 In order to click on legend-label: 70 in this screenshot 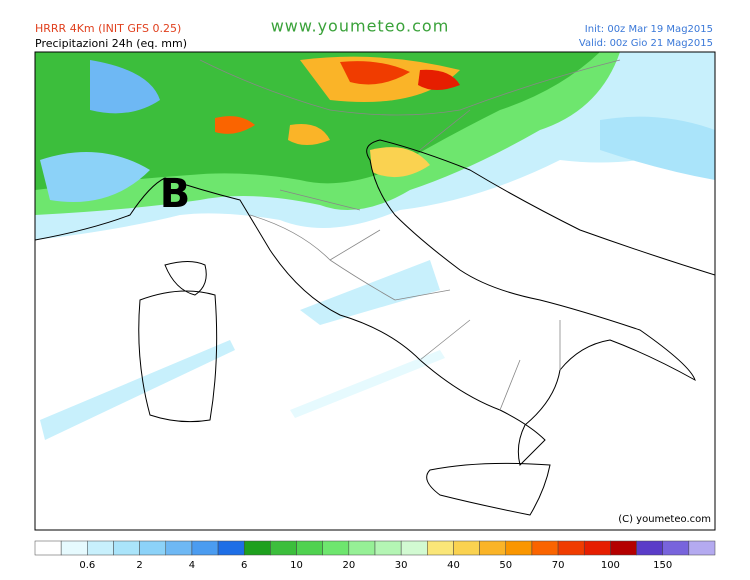, I will do `click(558, 565)`.